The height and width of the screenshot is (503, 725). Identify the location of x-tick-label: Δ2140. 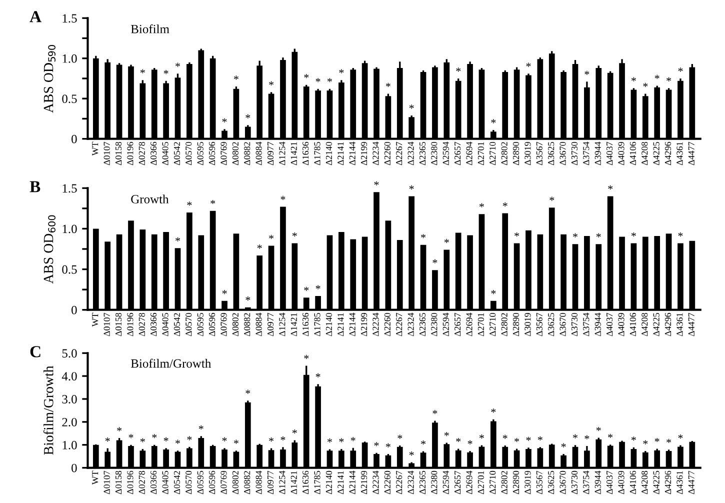
(329, 154).